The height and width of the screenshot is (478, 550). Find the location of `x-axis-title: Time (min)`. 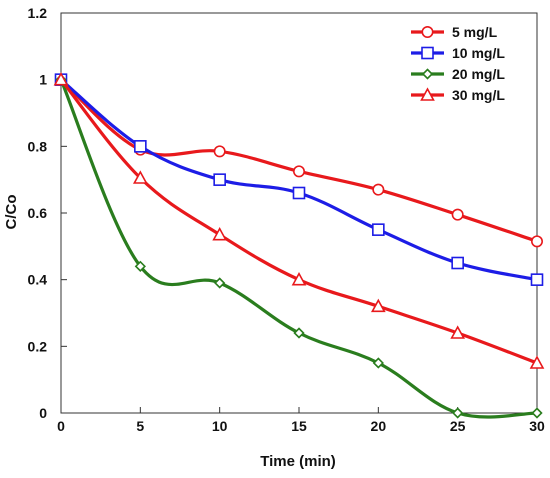

x-axis-title: Time (min) is located at coordinates (298, 461).